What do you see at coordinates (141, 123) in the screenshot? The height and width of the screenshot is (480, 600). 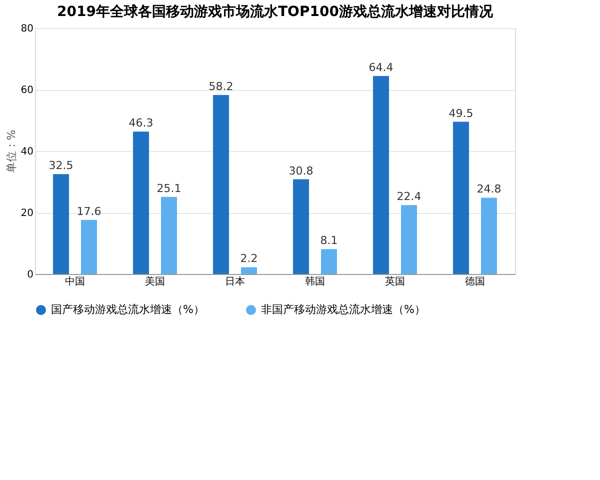 I see `data-label: 46.3` at bounding box center [141, 123].